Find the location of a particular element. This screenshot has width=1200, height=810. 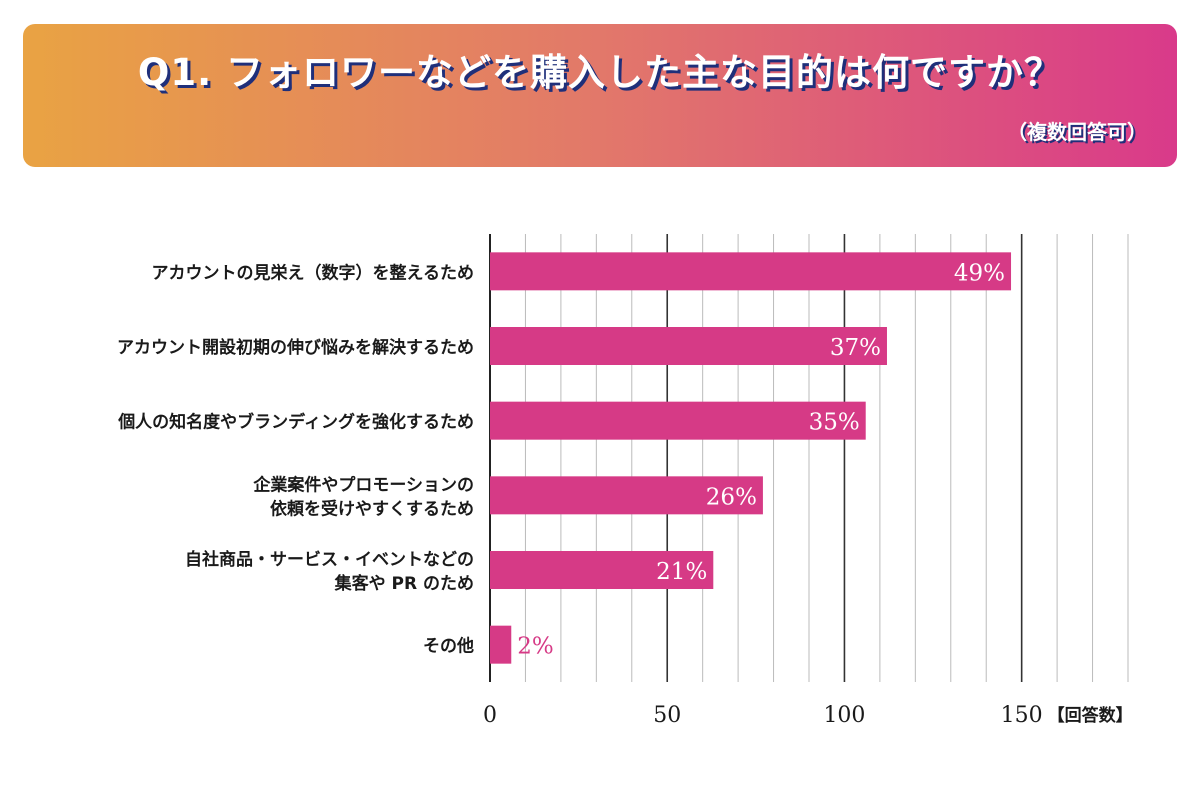

chart-subtitle: （複数回答可） is located at coordinates (1077, 132).